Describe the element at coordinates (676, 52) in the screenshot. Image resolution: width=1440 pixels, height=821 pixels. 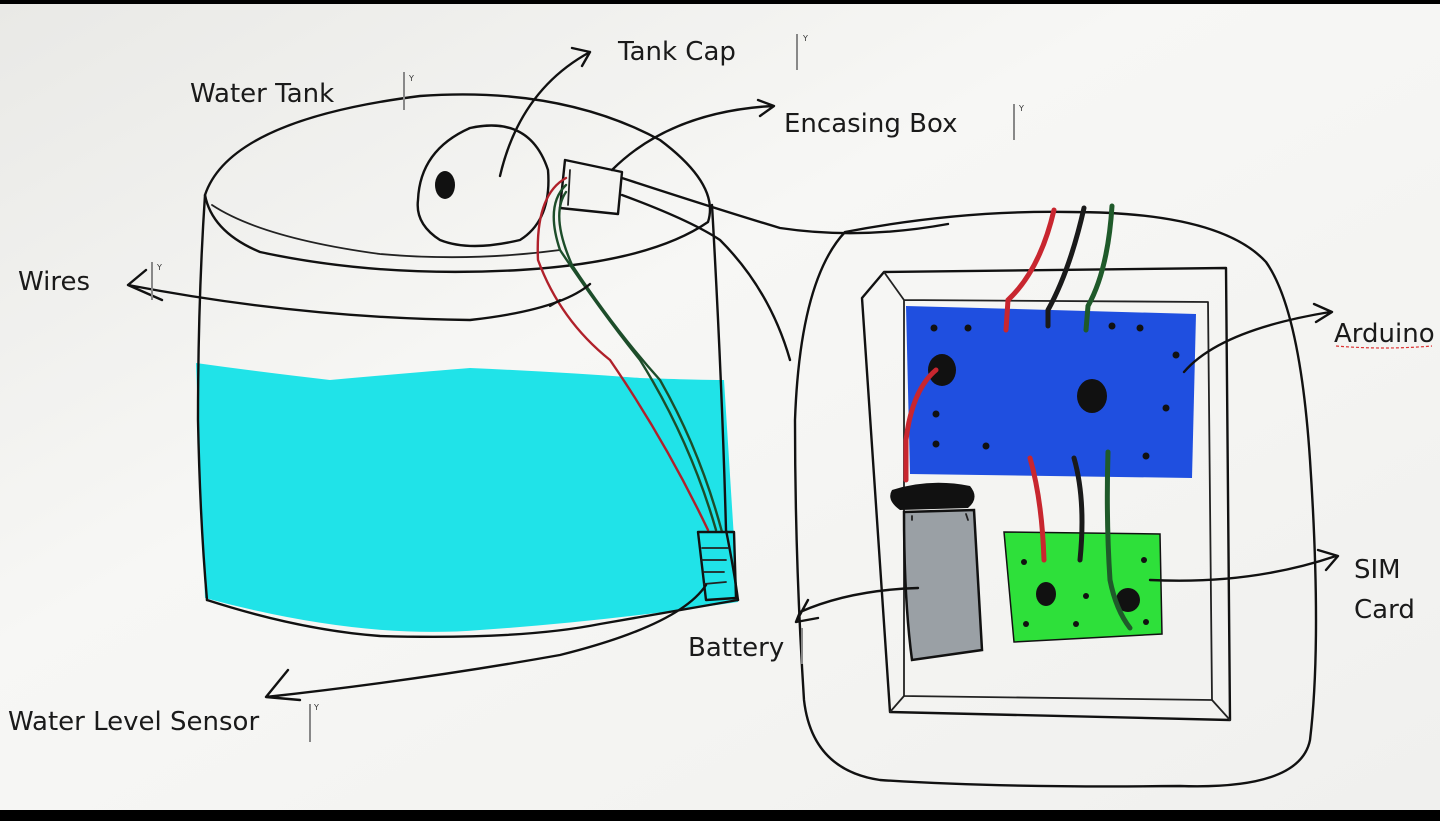
I see `label-tank-cap: Tank Cap` at that location.